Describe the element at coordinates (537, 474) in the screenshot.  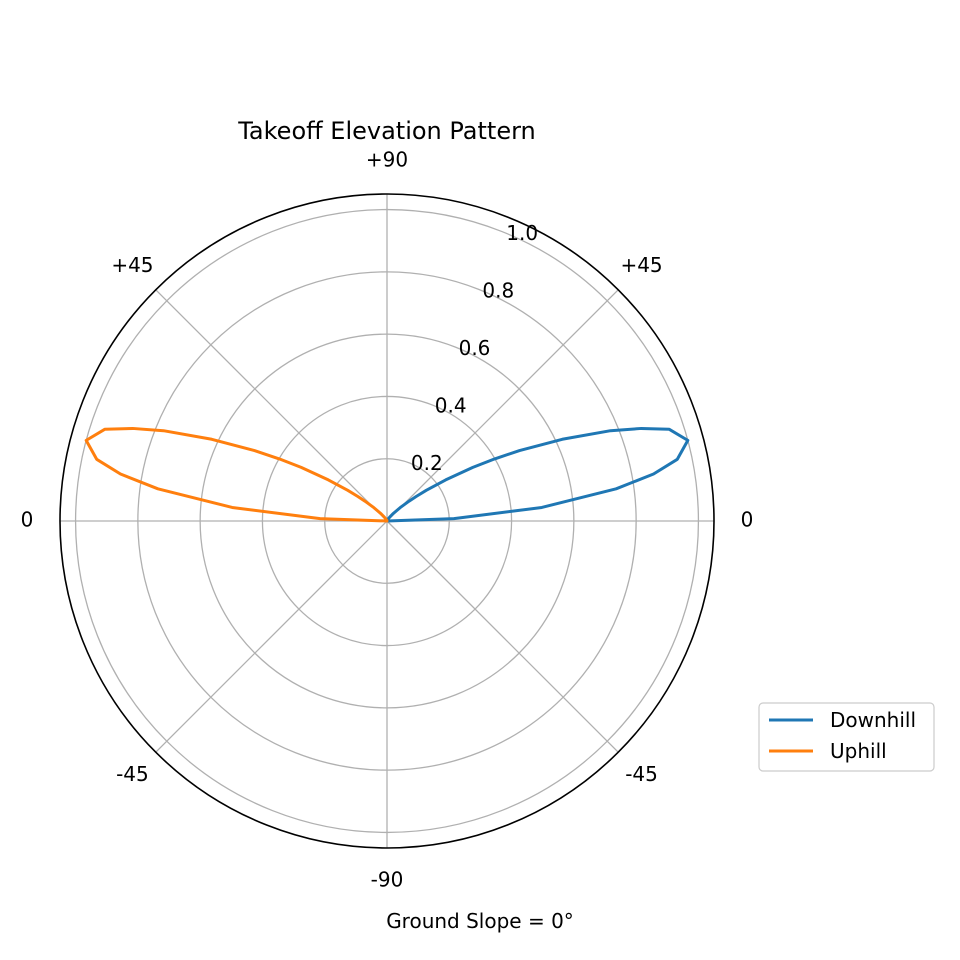
I see `series-line-downhill` at that location.